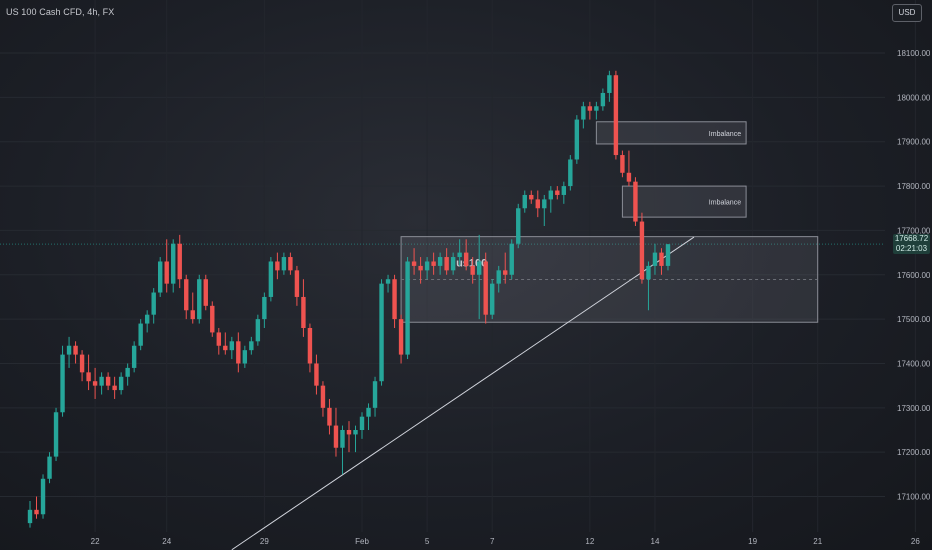  I want to click on zone-box, so click(671, 133).